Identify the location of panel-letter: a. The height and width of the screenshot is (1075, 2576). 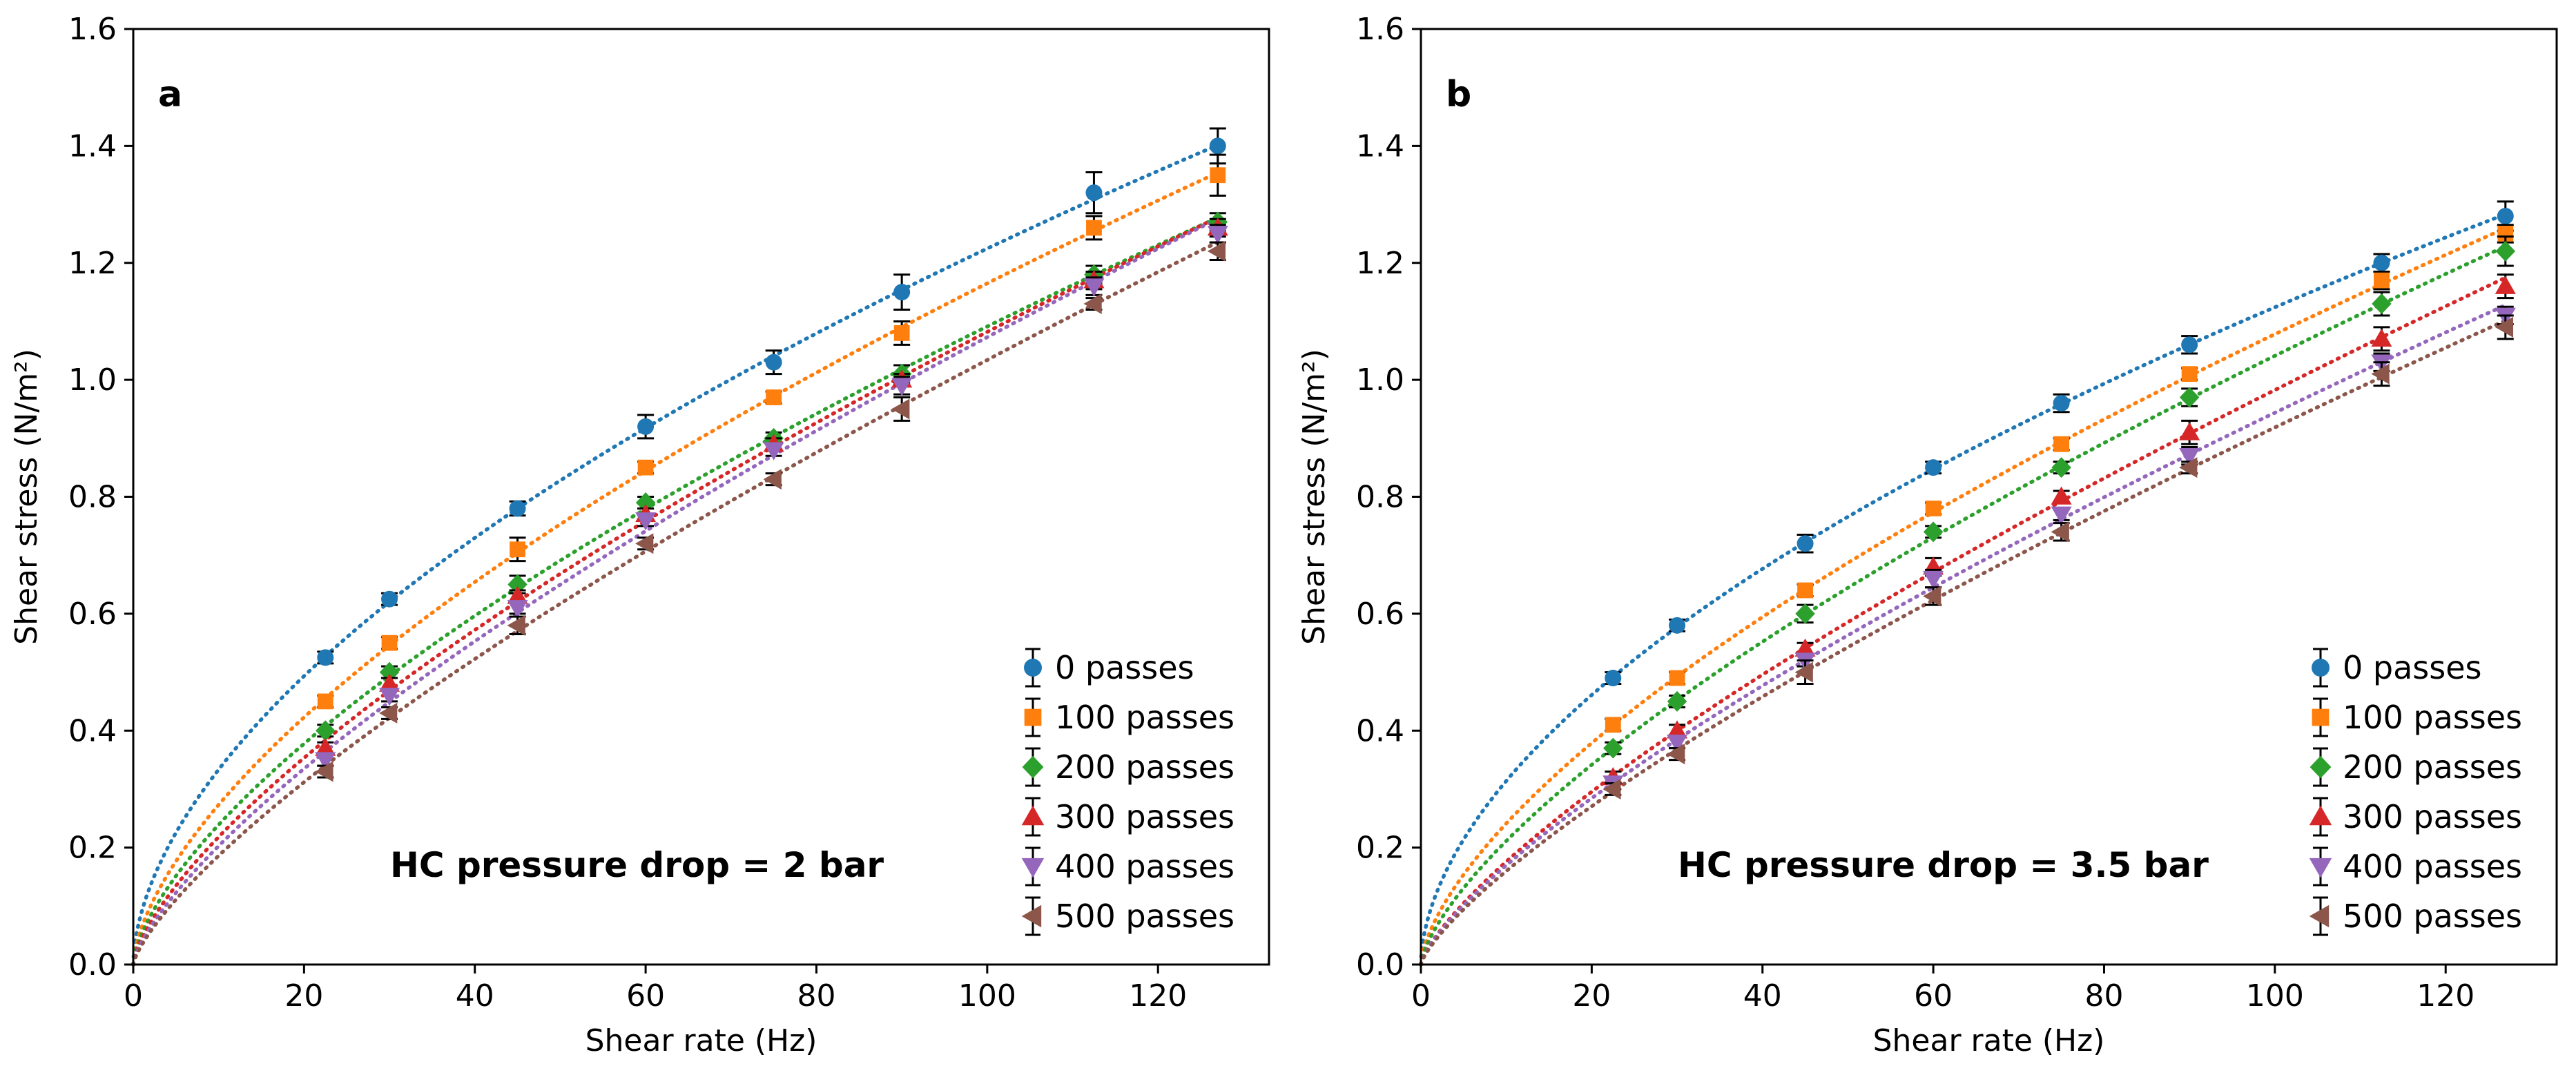
(170, 94).